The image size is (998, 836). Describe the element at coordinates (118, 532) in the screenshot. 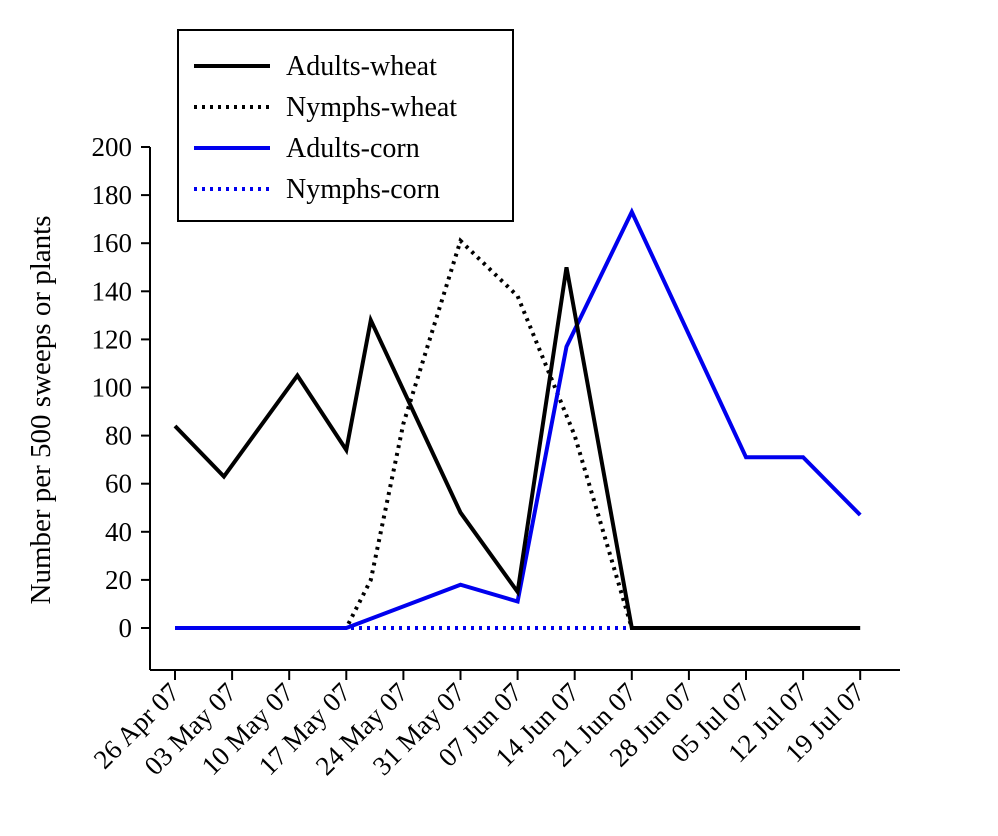

I see `y-tick-label: 40` at that location.